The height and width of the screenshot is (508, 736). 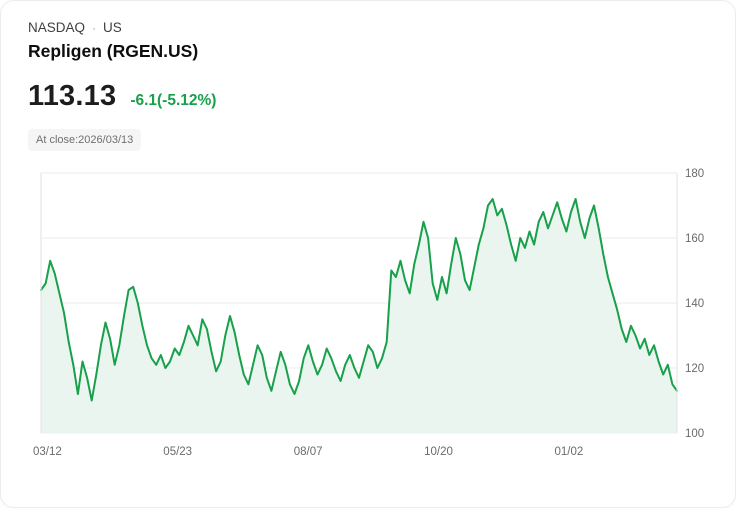 I want to click on badge-row: At close:2026/03/13, so click(x=368, y=140).